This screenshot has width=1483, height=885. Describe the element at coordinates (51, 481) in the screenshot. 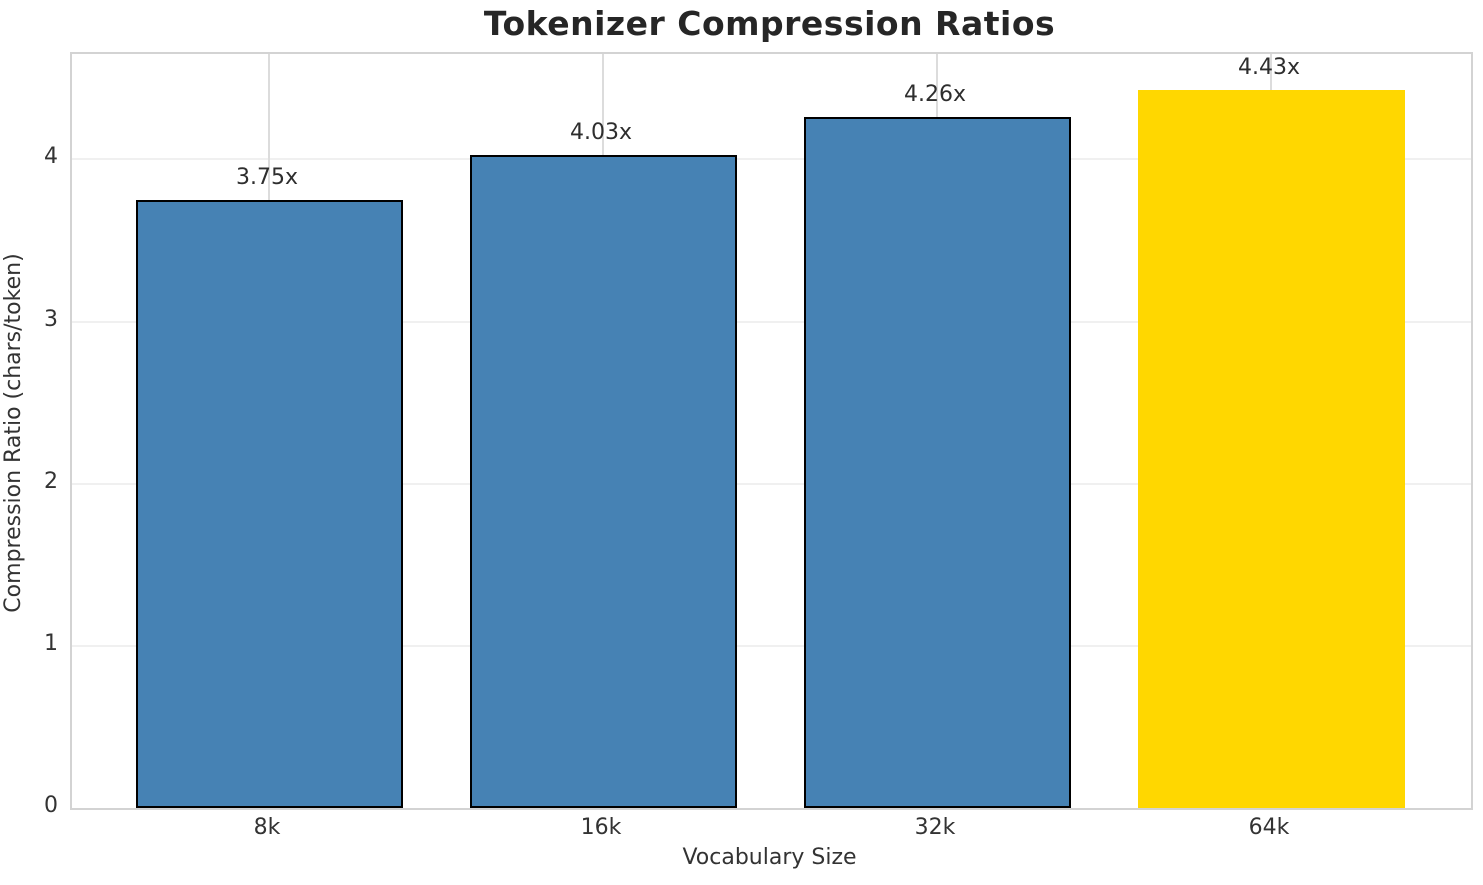

I see `y-tick-label: 2` at that location.